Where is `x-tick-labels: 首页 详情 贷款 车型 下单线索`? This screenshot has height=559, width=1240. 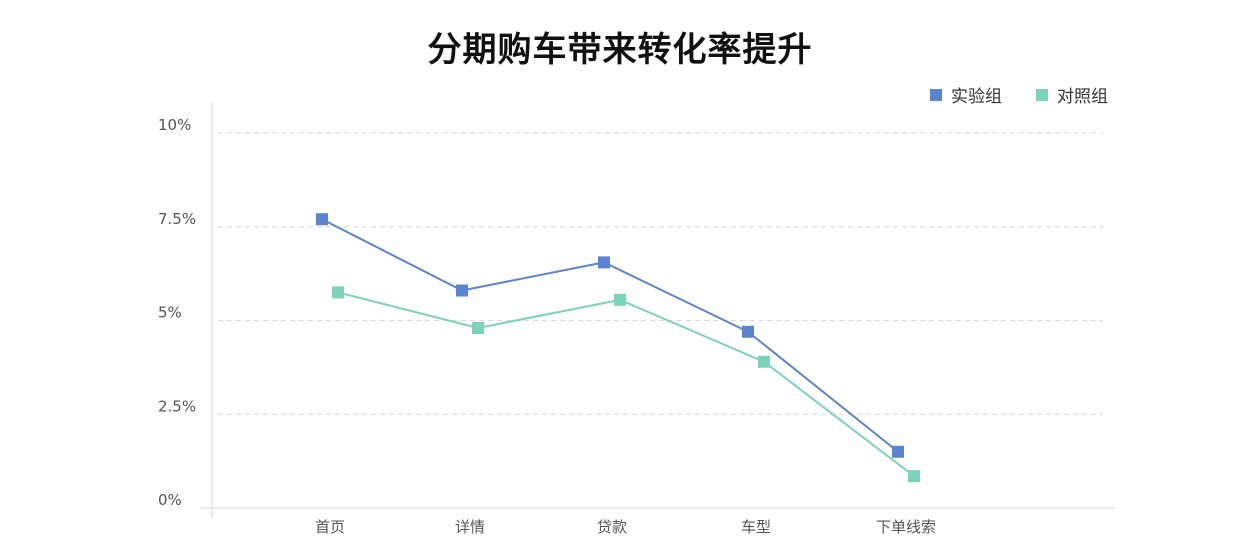
x-tick-labels: 首页 详情 贷款 车型 下单线索 is located at coordinates (625, 527).